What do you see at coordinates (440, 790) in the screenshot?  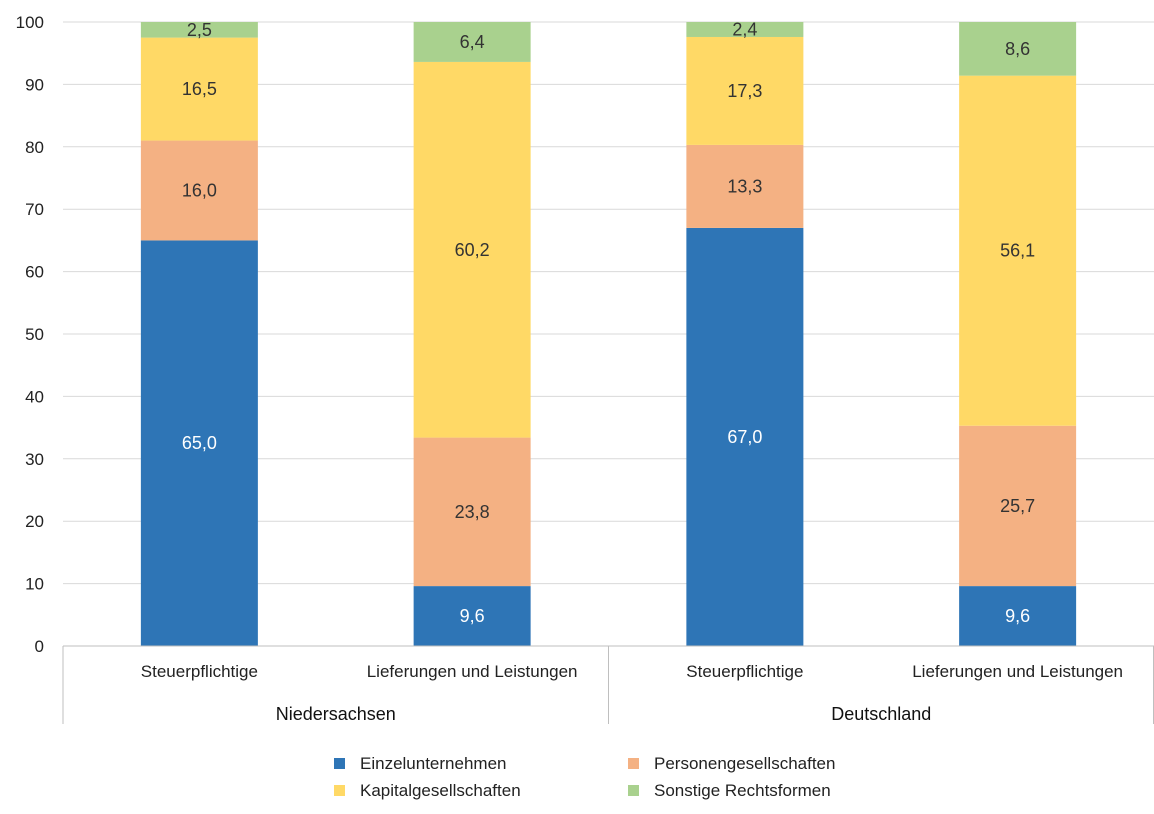 I see `legend-label: Kapitalgesellschaften` at bounding box center [440, 790].